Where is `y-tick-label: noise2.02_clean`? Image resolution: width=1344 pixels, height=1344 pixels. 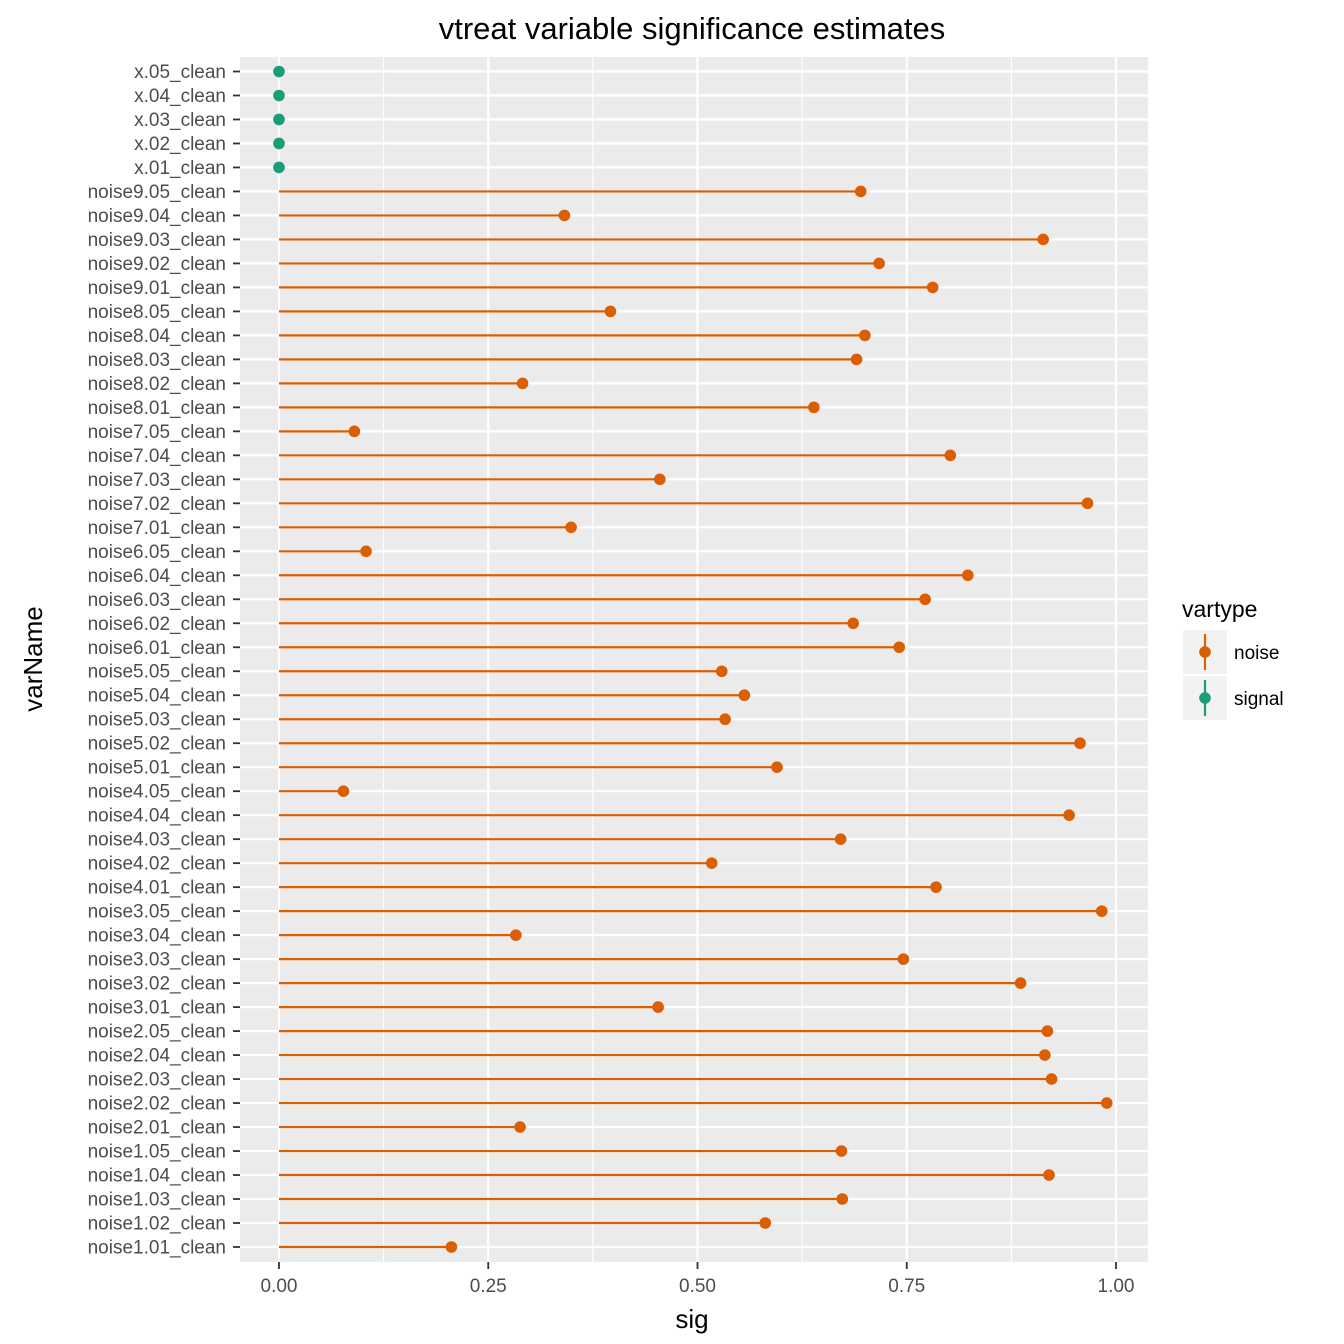
y-tick-label: noise2.02_clean is located at coordinates (157, 1104).